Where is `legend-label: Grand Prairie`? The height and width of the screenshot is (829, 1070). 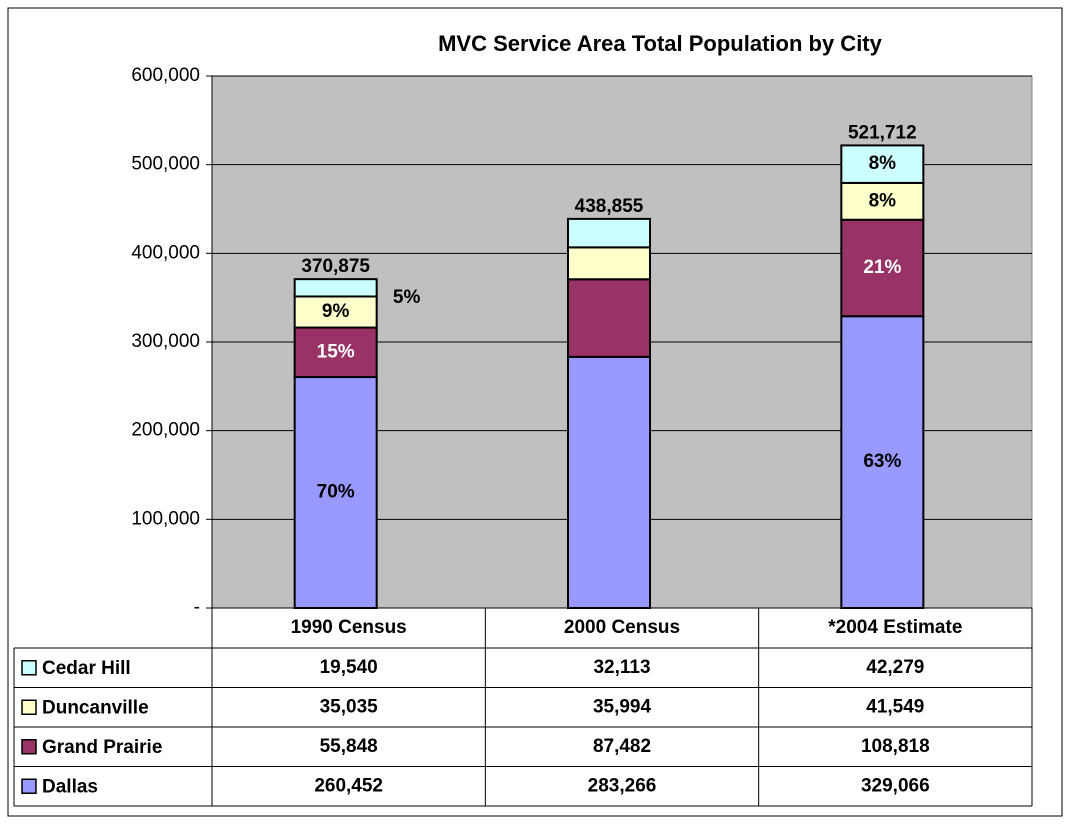
legend-label: Grand Prairie is located at coordinates (102, 747).